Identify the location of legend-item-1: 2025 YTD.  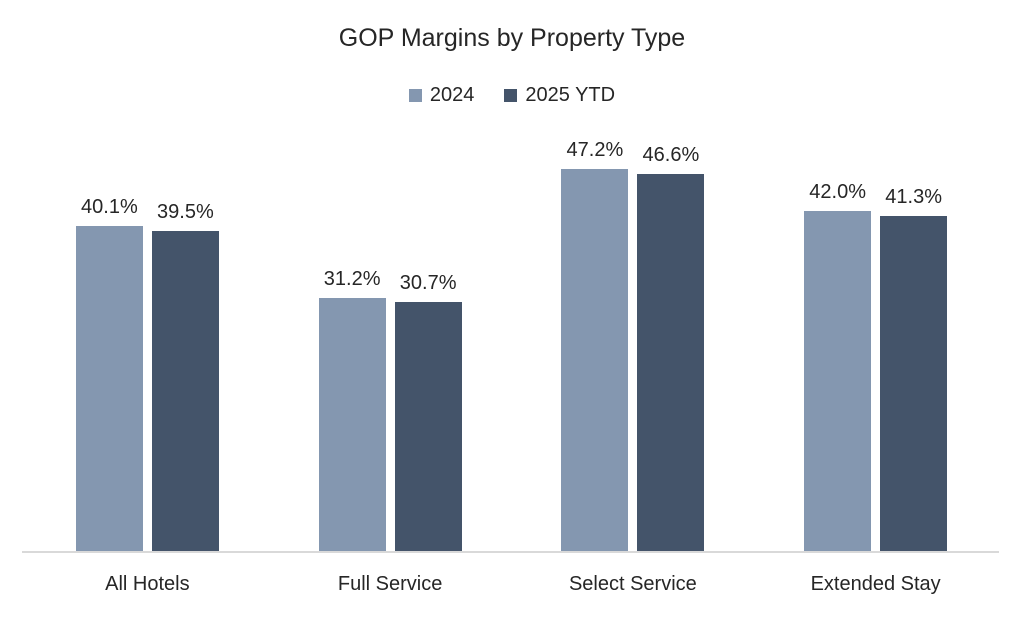
(559, 95).